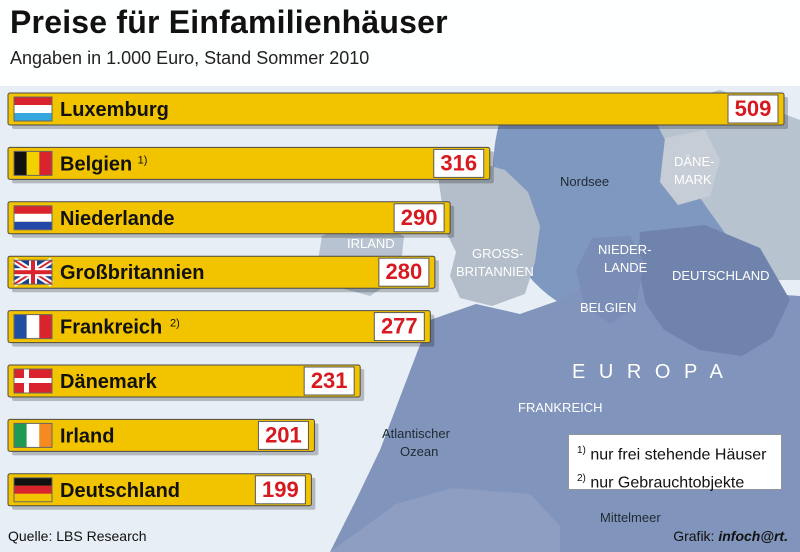 The image size is (800, 552). I want to click on benelux-landmass, so click(610, 280).